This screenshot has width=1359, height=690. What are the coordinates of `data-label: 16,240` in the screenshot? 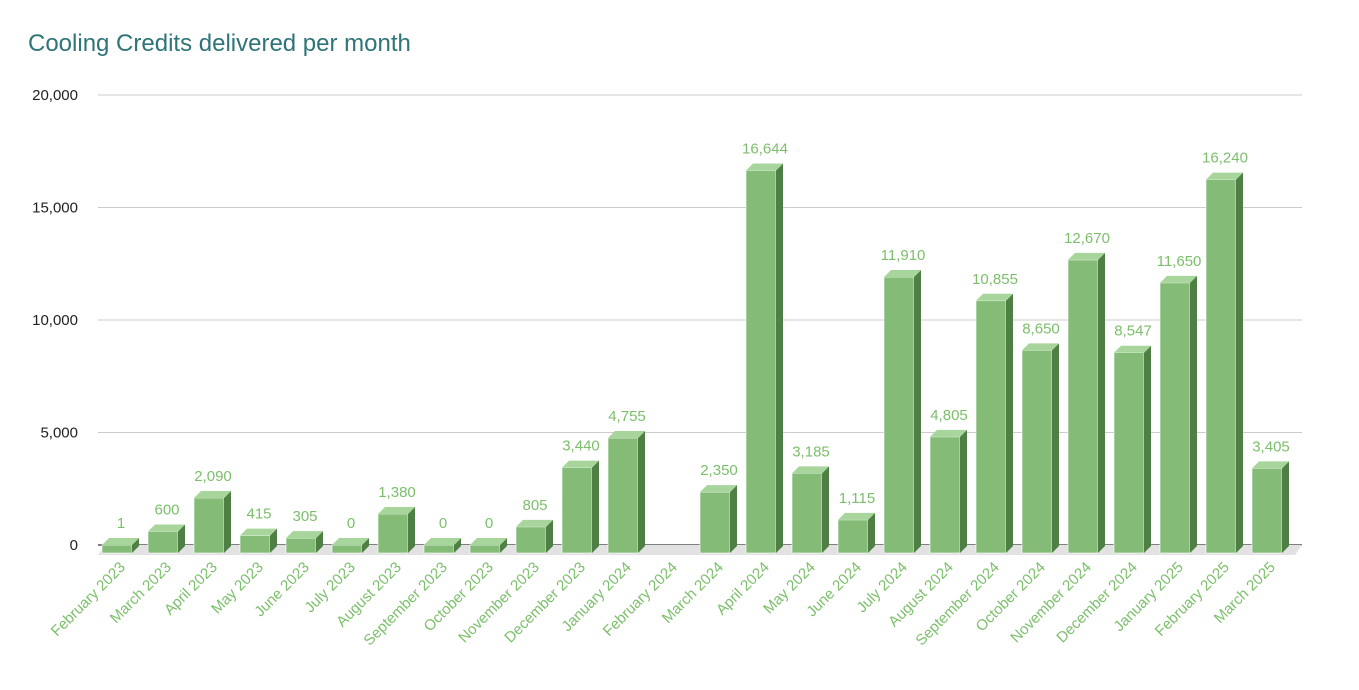 It's located at (1225, 158).